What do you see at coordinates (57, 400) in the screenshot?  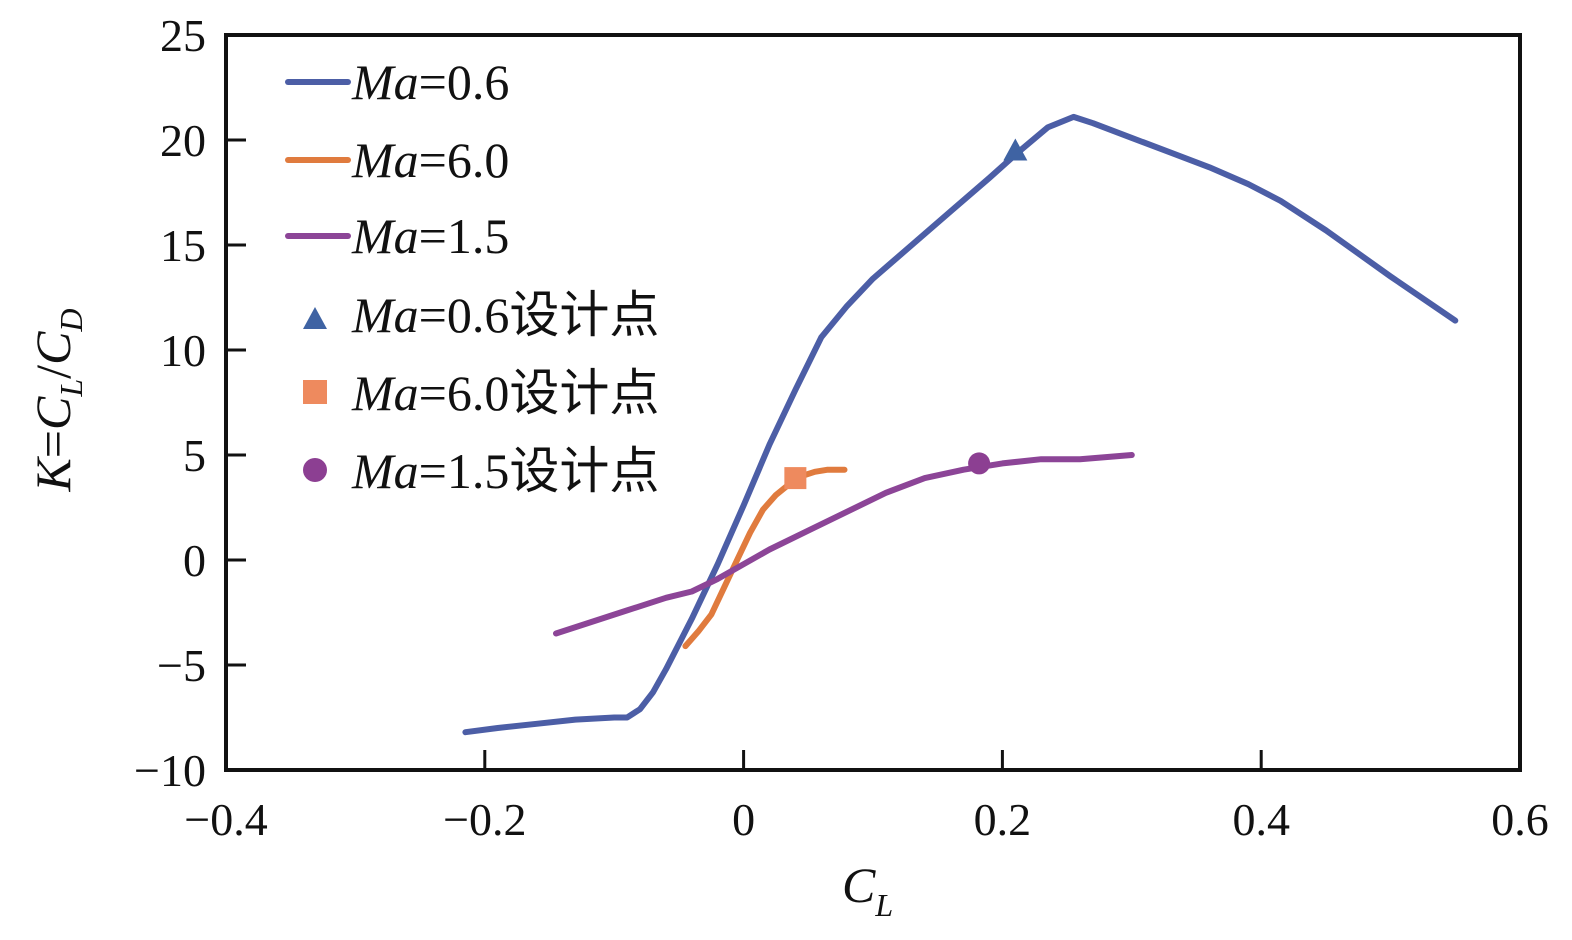 I see `y-axis-label: K=CL/CD` at bounding box center [57, 400].